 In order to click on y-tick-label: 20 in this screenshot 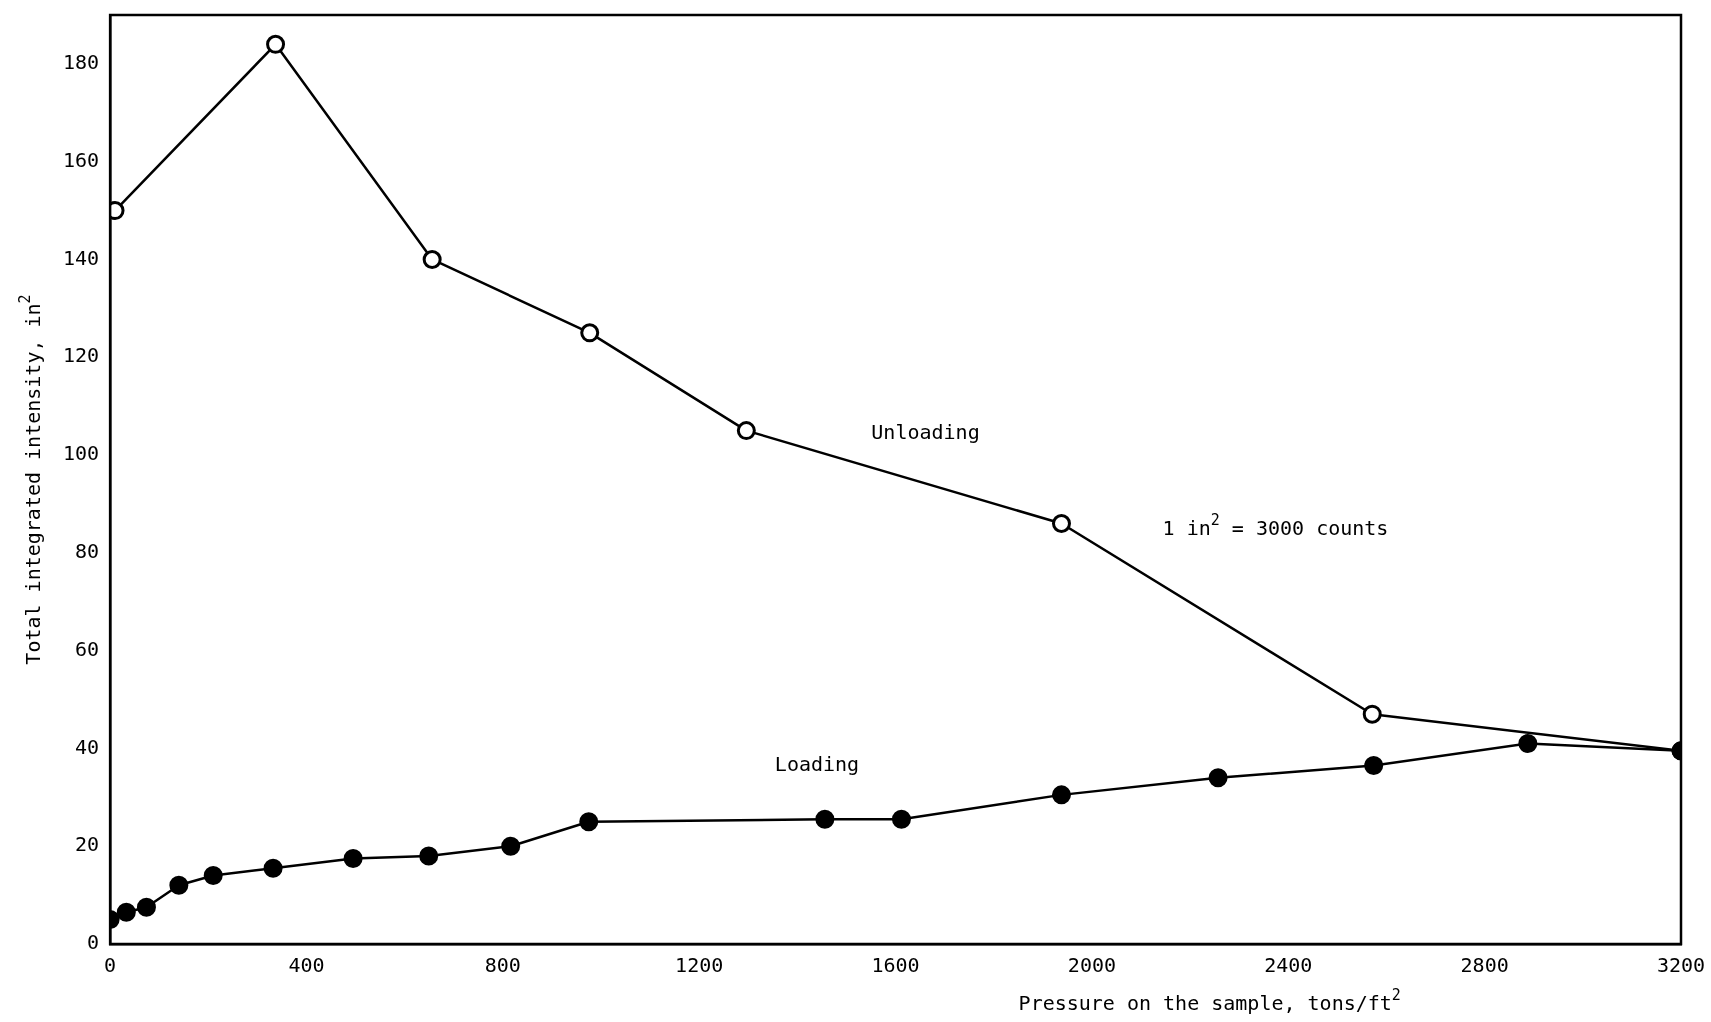, I will do `click(87, 844)`.